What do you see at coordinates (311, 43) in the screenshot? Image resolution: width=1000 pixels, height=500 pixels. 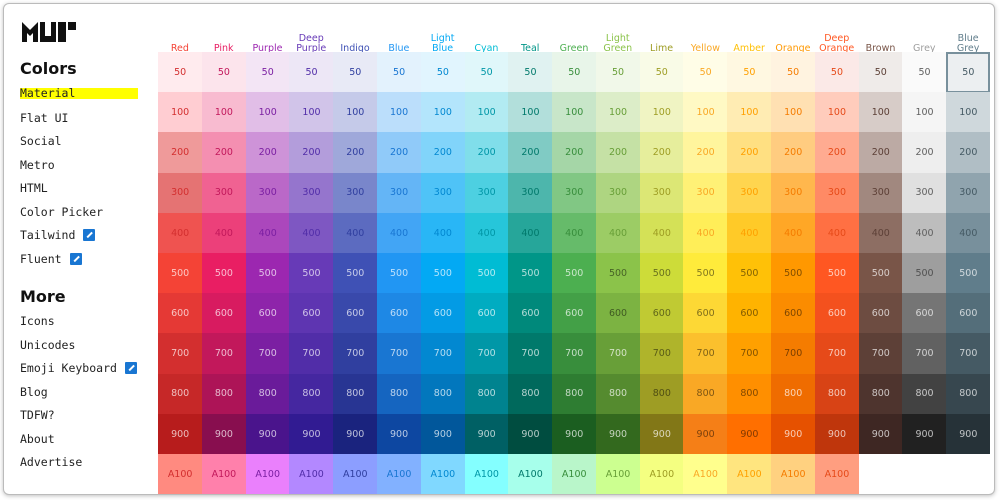 I see `column-header: Deep Purple` at bounding box center [311, 43].